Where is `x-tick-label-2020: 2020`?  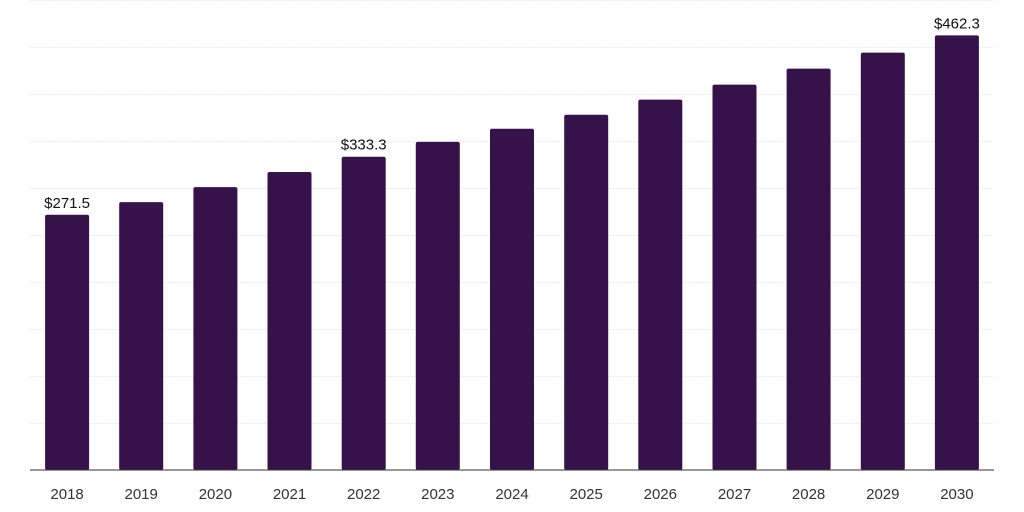 x-tick-label-2020: 2020 is located at coordinates (215, 494).